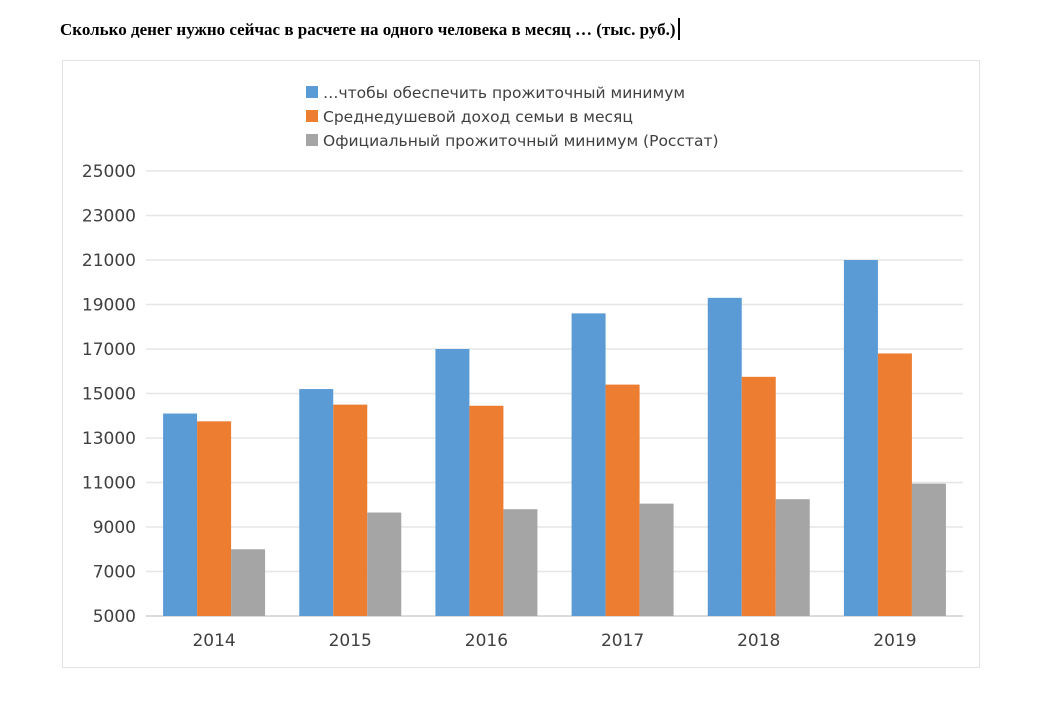  I want to click on x-tick-label: 2016, so click(486, 641).